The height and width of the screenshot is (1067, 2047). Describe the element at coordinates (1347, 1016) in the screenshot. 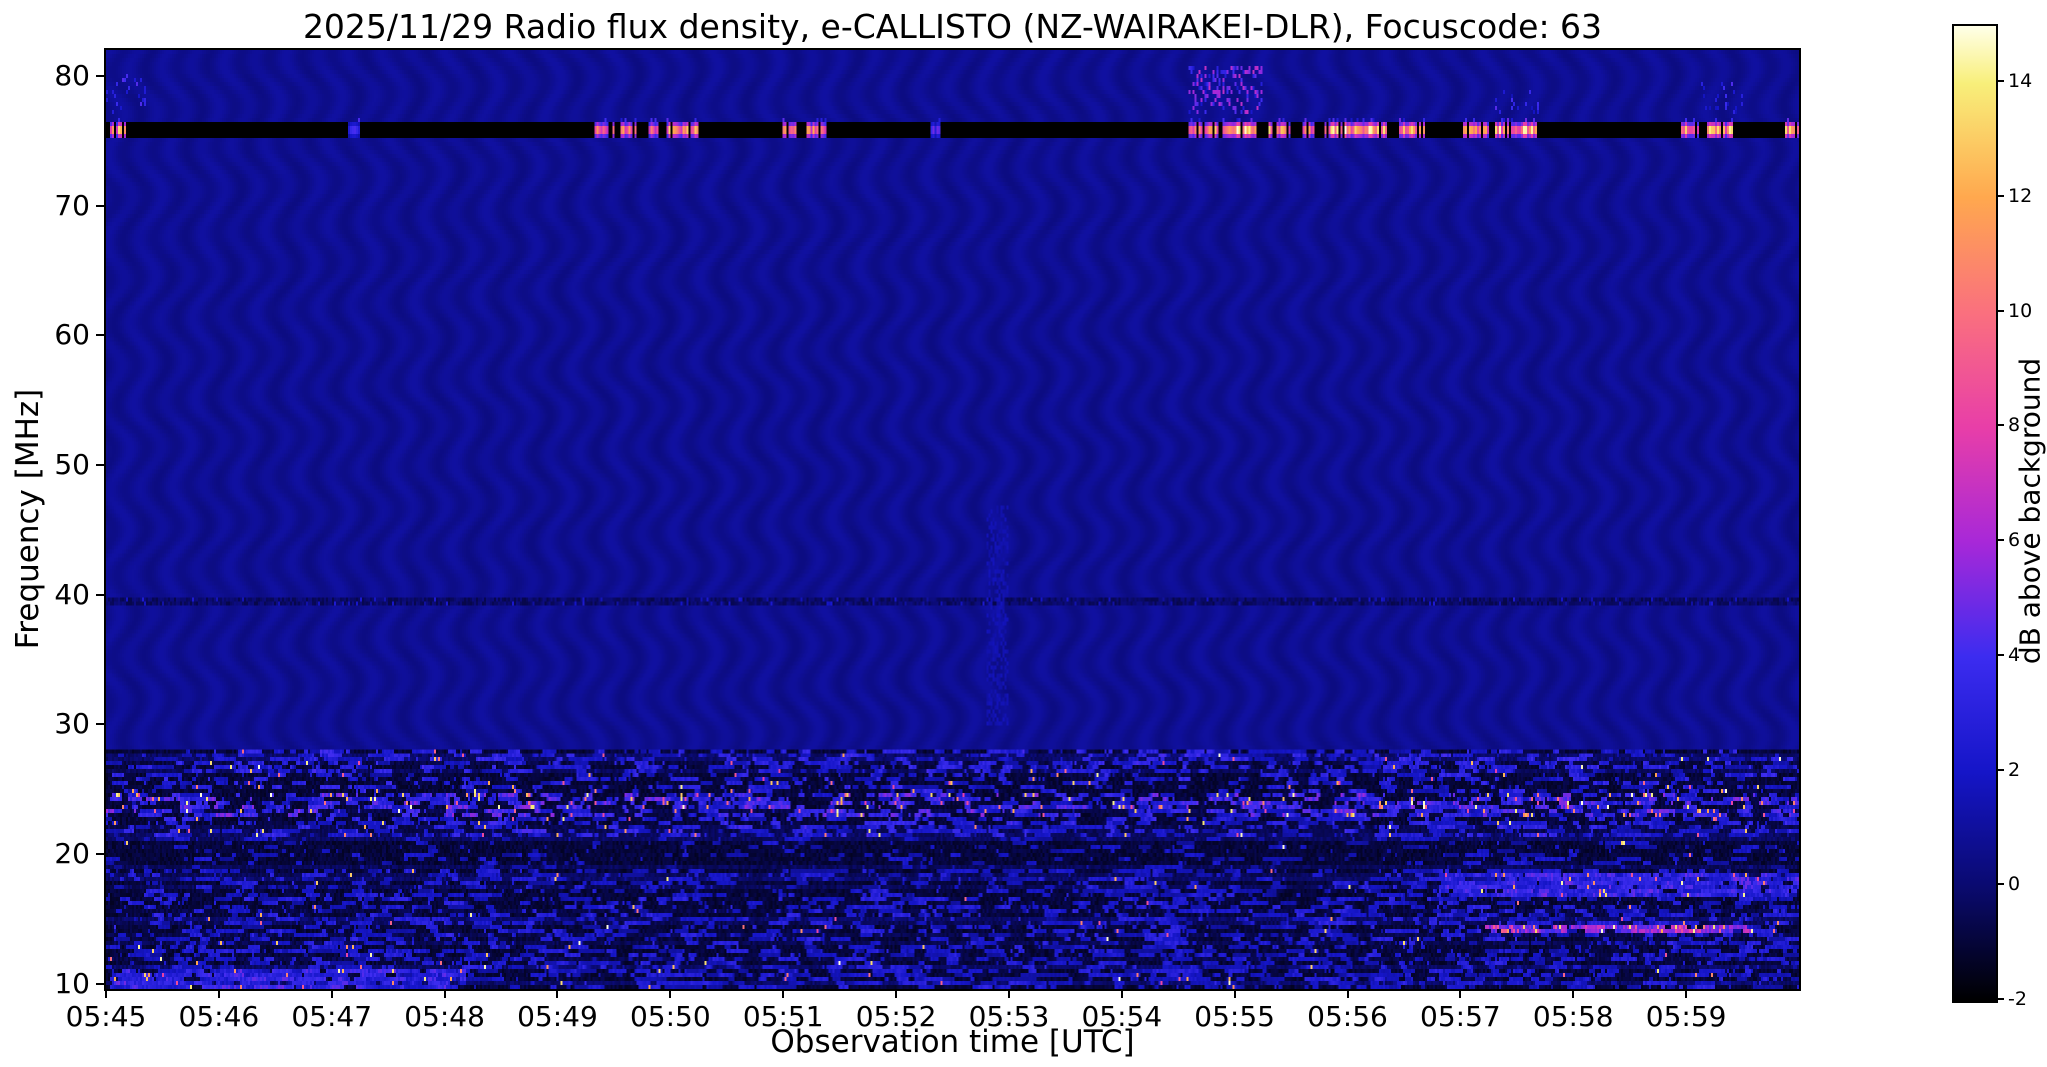

I see `x-tick-label: 05:56` at that location.